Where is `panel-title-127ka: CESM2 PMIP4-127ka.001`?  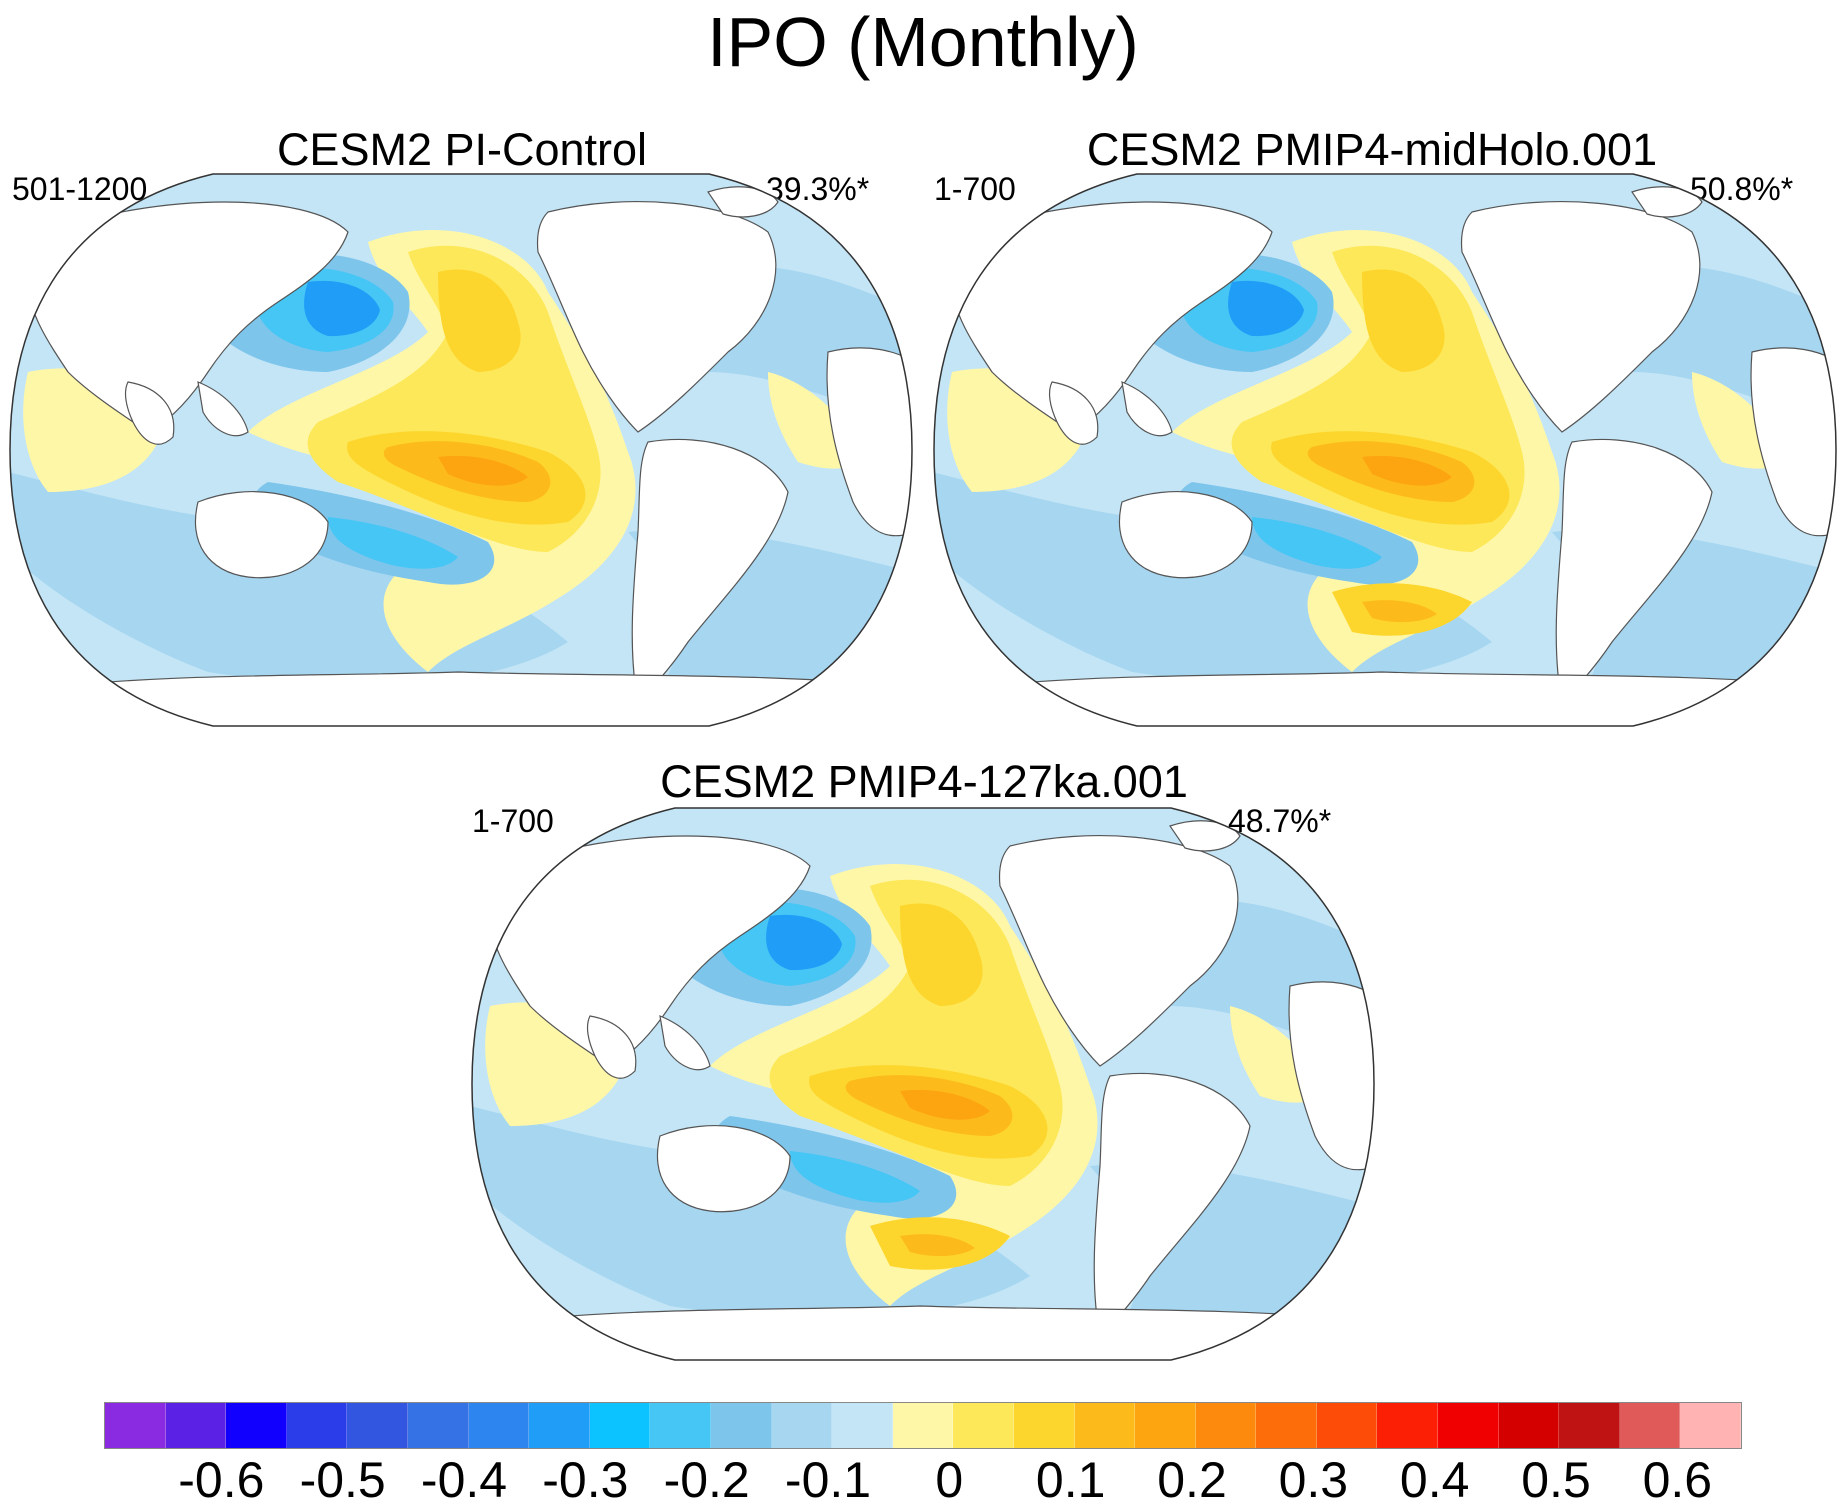
panel-title-127ka: CESM2 PMIP4-127ka.001 is located at coordinates (924, 781).